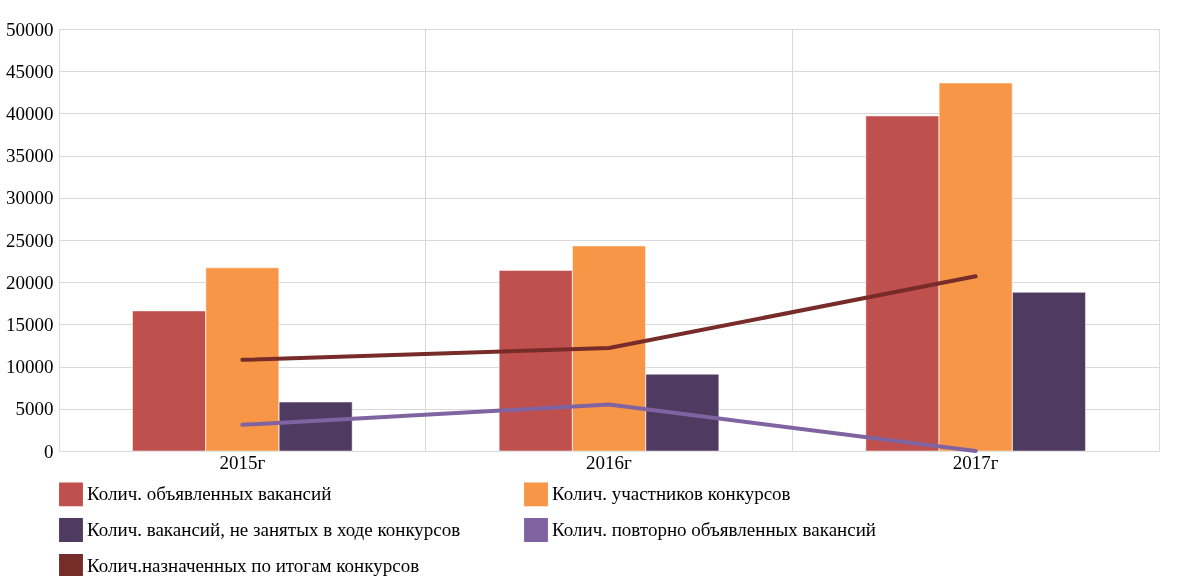 Image resolution: width=1200 pixels, height=576 pixels. What do you see at coordinates (209, 494) in the screenshot?
I see `legend-label: Колич. объявленных вакансий` at bounding box center [209, 494].